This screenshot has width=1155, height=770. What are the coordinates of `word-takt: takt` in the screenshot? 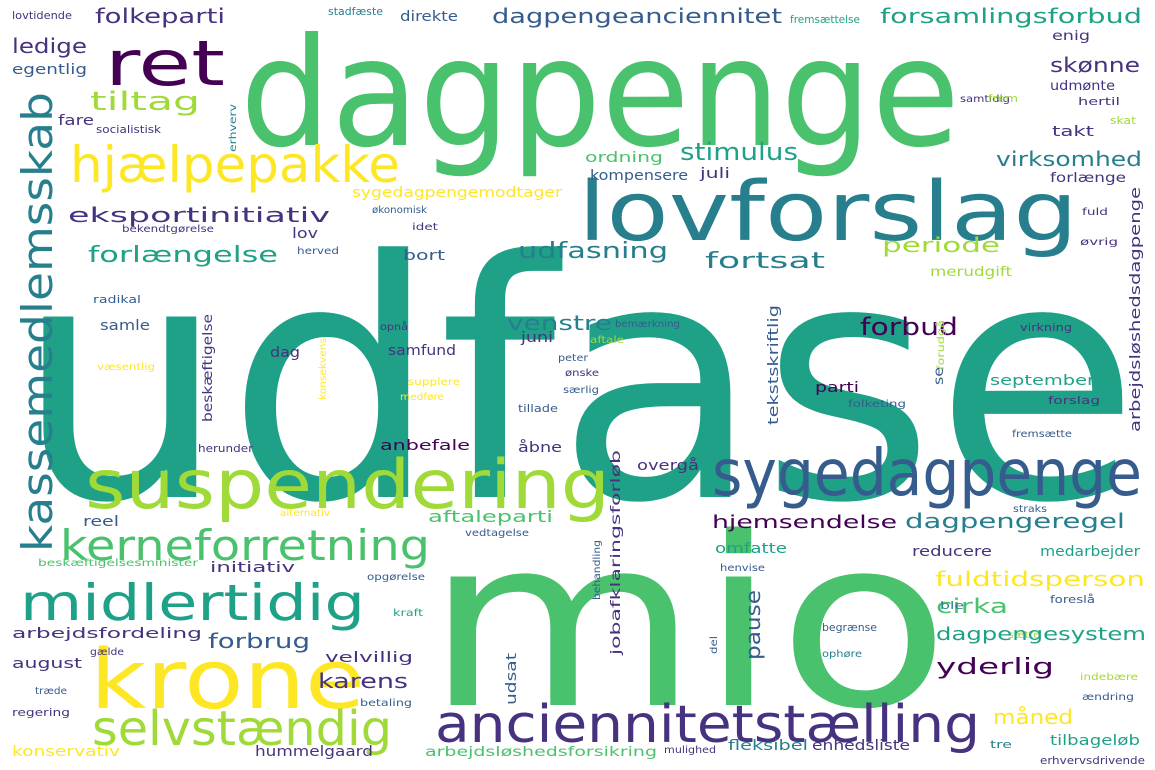 It's located at (1073, 132).